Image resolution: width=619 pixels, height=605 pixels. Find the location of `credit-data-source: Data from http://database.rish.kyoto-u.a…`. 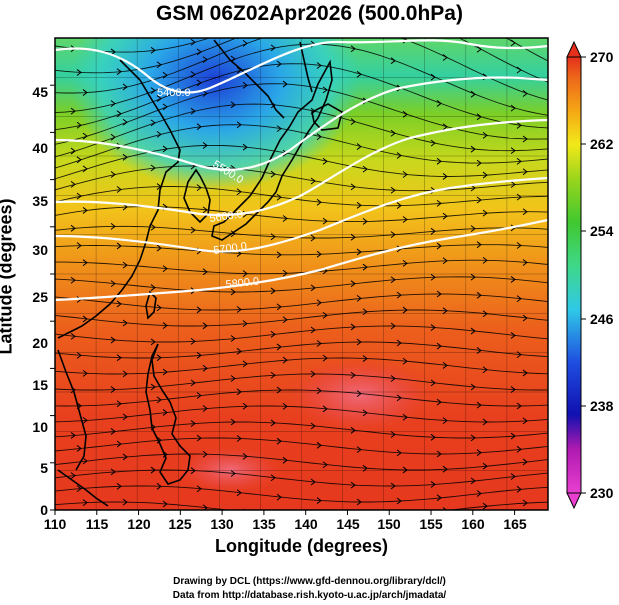

credit-data-source: Data from http://database.rish.kyoto-u.a… is located at coordinates (309, 595).